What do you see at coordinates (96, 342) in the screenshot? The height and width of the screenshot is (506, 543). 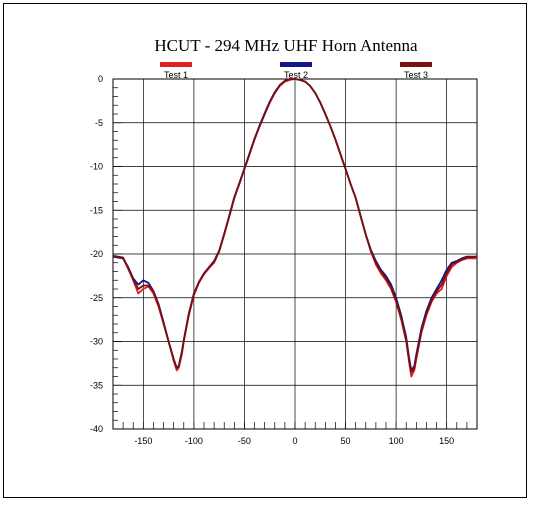 I see `y-tick-label: -30` at bounding box center [96, 342].